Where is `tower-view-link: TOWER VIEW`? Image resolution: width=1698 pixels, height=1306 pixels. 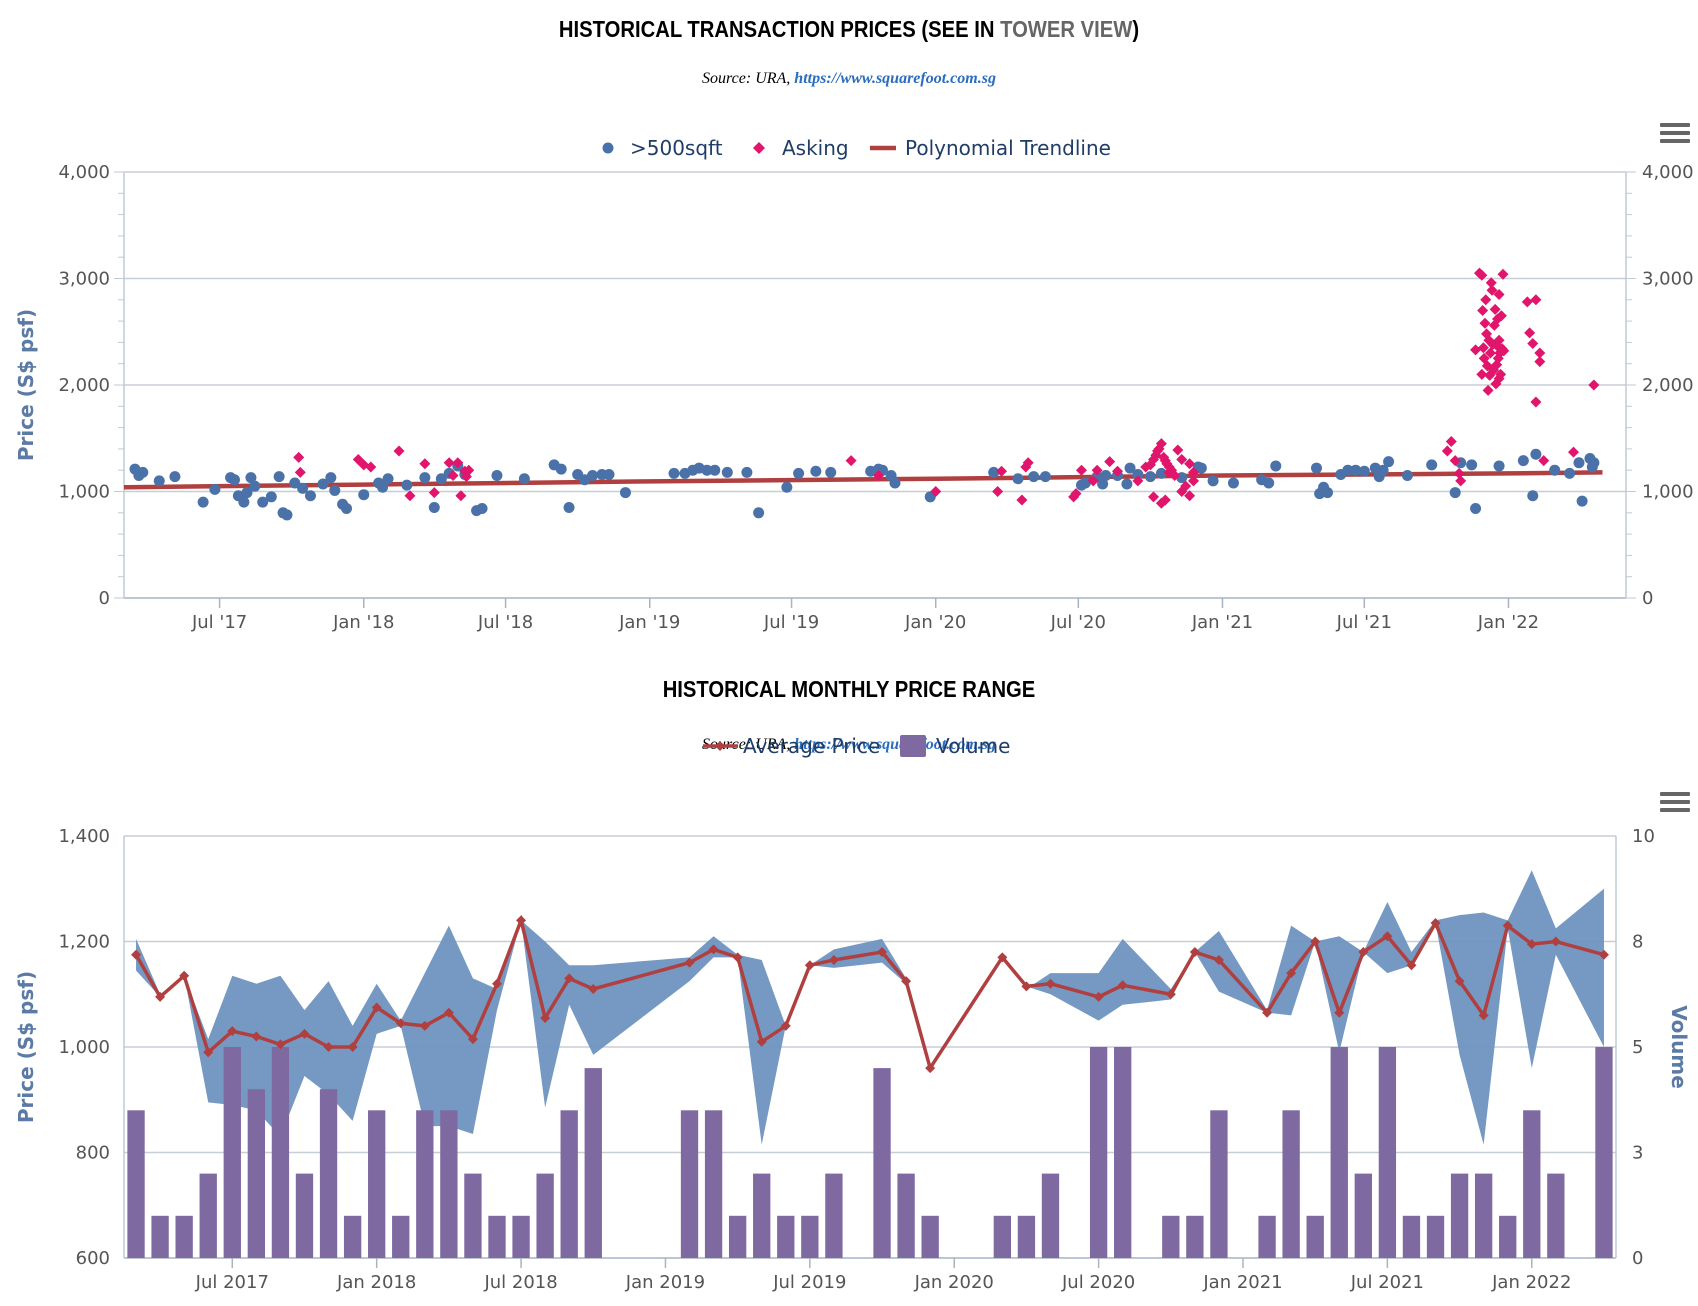
tower-view-link: TOWER VIEW is located at coordinates (1066, 29).